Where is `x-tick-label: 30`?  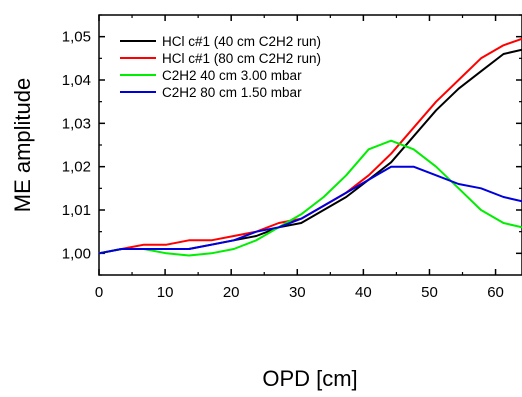 x-tick-label: 30 is located at coordinates (297, 292).